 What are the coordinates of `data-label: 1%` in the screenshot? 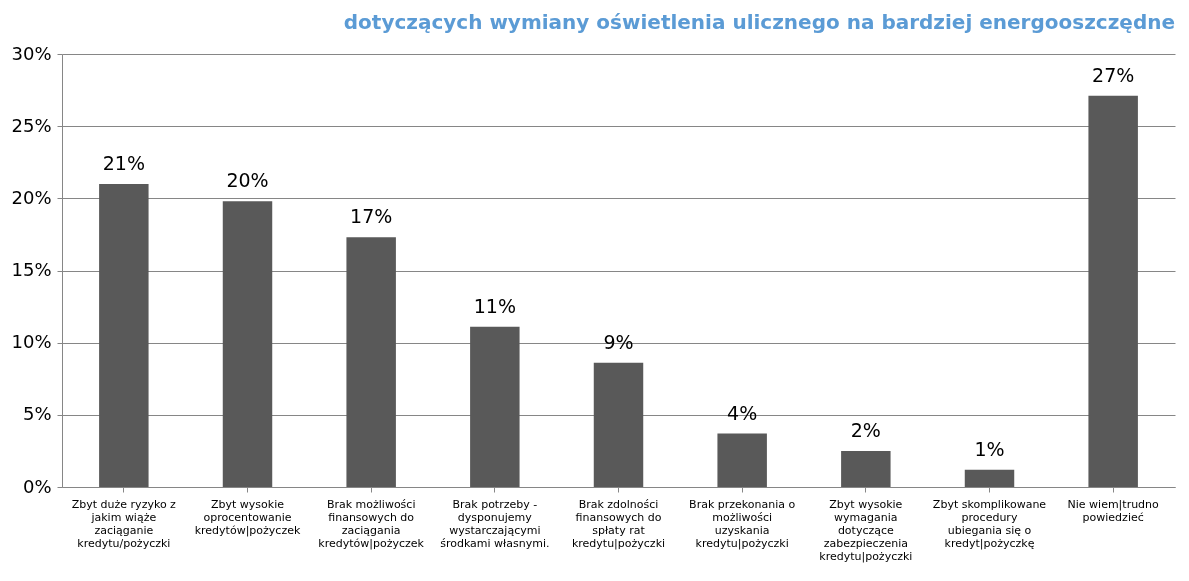 It's located at (989, 448).